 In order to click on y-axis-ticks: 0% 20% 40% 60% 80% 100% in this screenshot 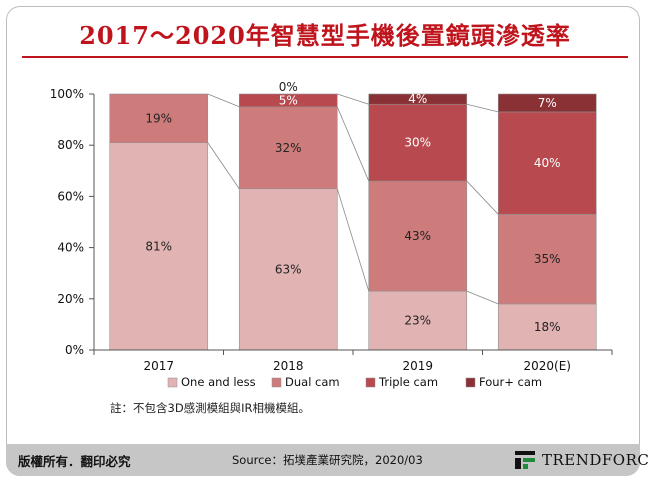, I will do `click(72, 222)`.